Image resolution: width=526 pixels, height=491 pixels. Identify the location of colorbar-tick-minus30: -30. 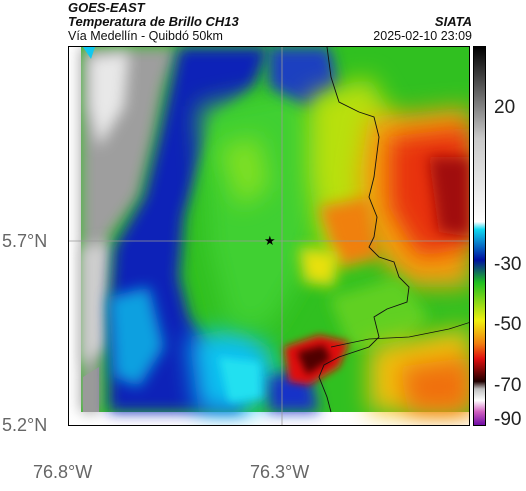
(508, 264).